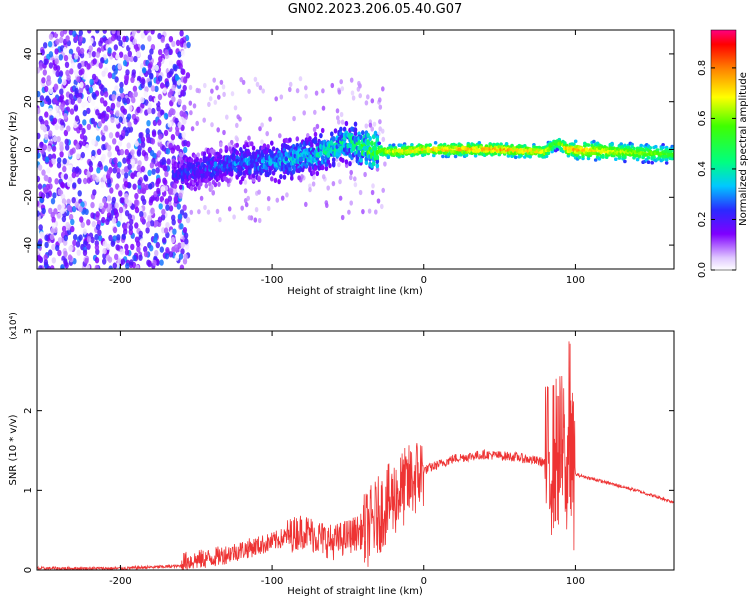 The width and height of the screenshot is (750, 600). What do you see at coordinates (702, 68) in the screenshot?
I see `colorbar-tick-label: 0.8` at bounding box center [702, 68].